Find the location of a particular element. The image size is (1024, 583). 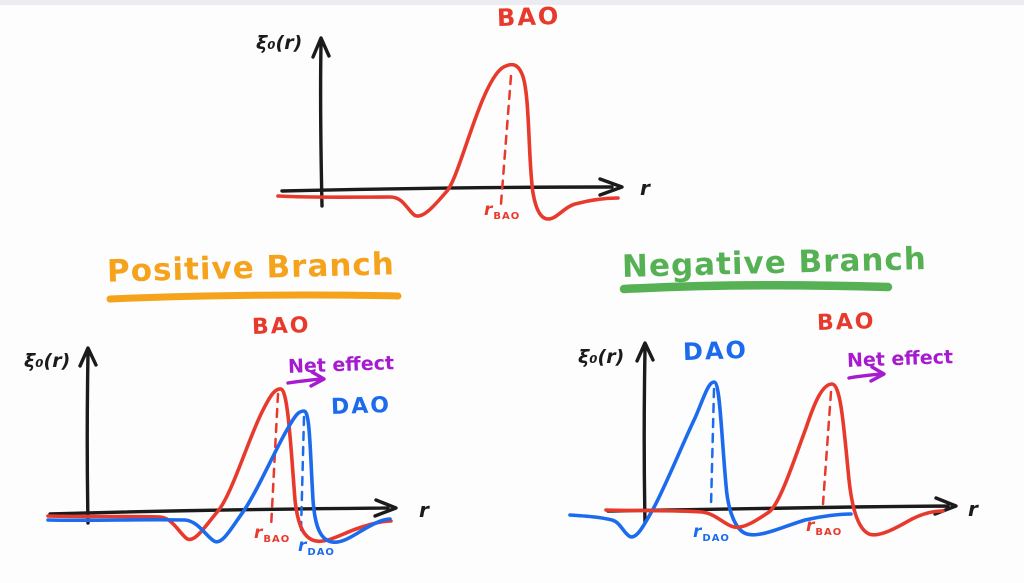

positive-plot-x-axis is located at coordinates (223, 508).